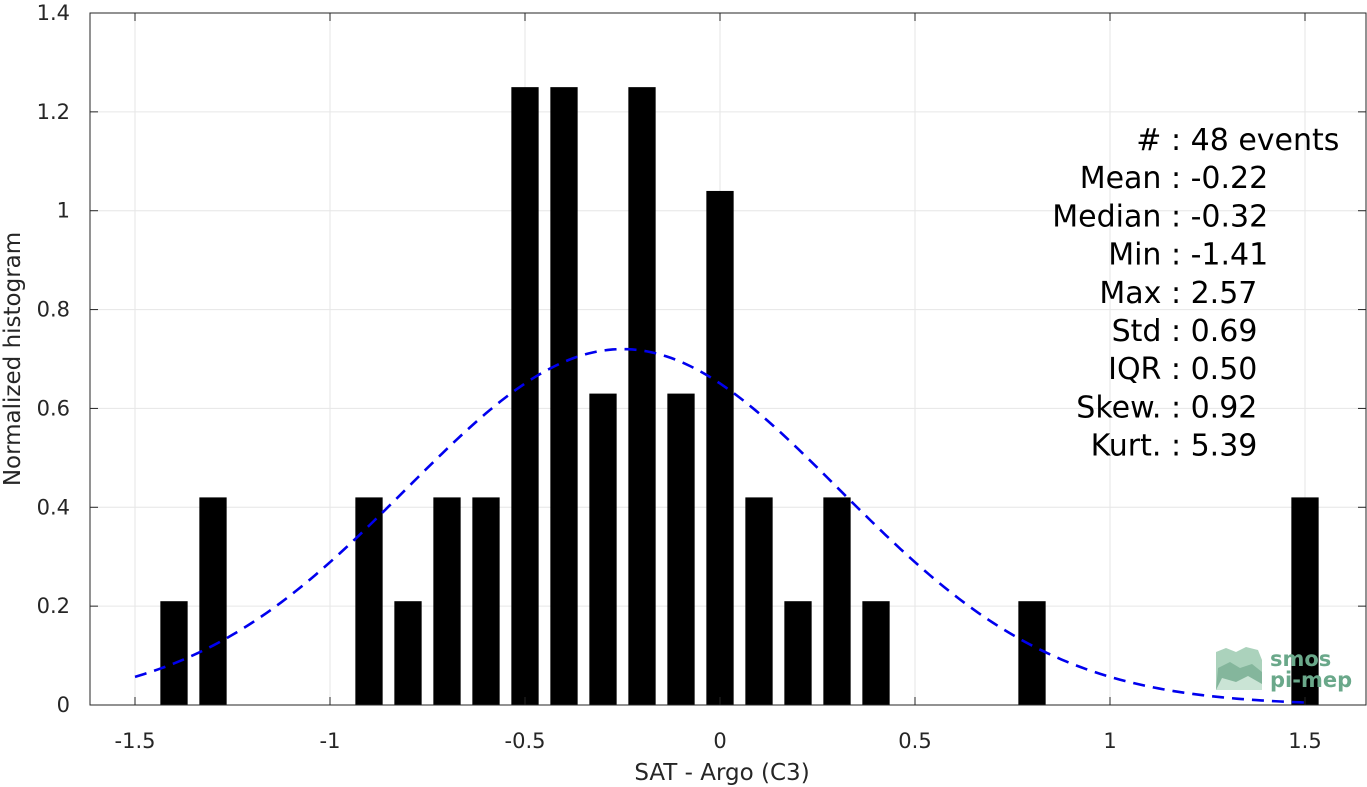  Describe the element at coordinates (1239, 668) in the screenshot. I see `logo-mountain-icon` at that location.